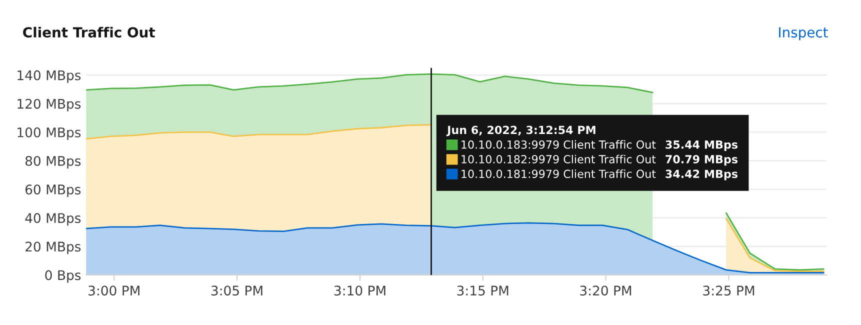 This screenshot has width=861, height=325. I want to click on annotation: 35.44 MBps, so click(702, 145).